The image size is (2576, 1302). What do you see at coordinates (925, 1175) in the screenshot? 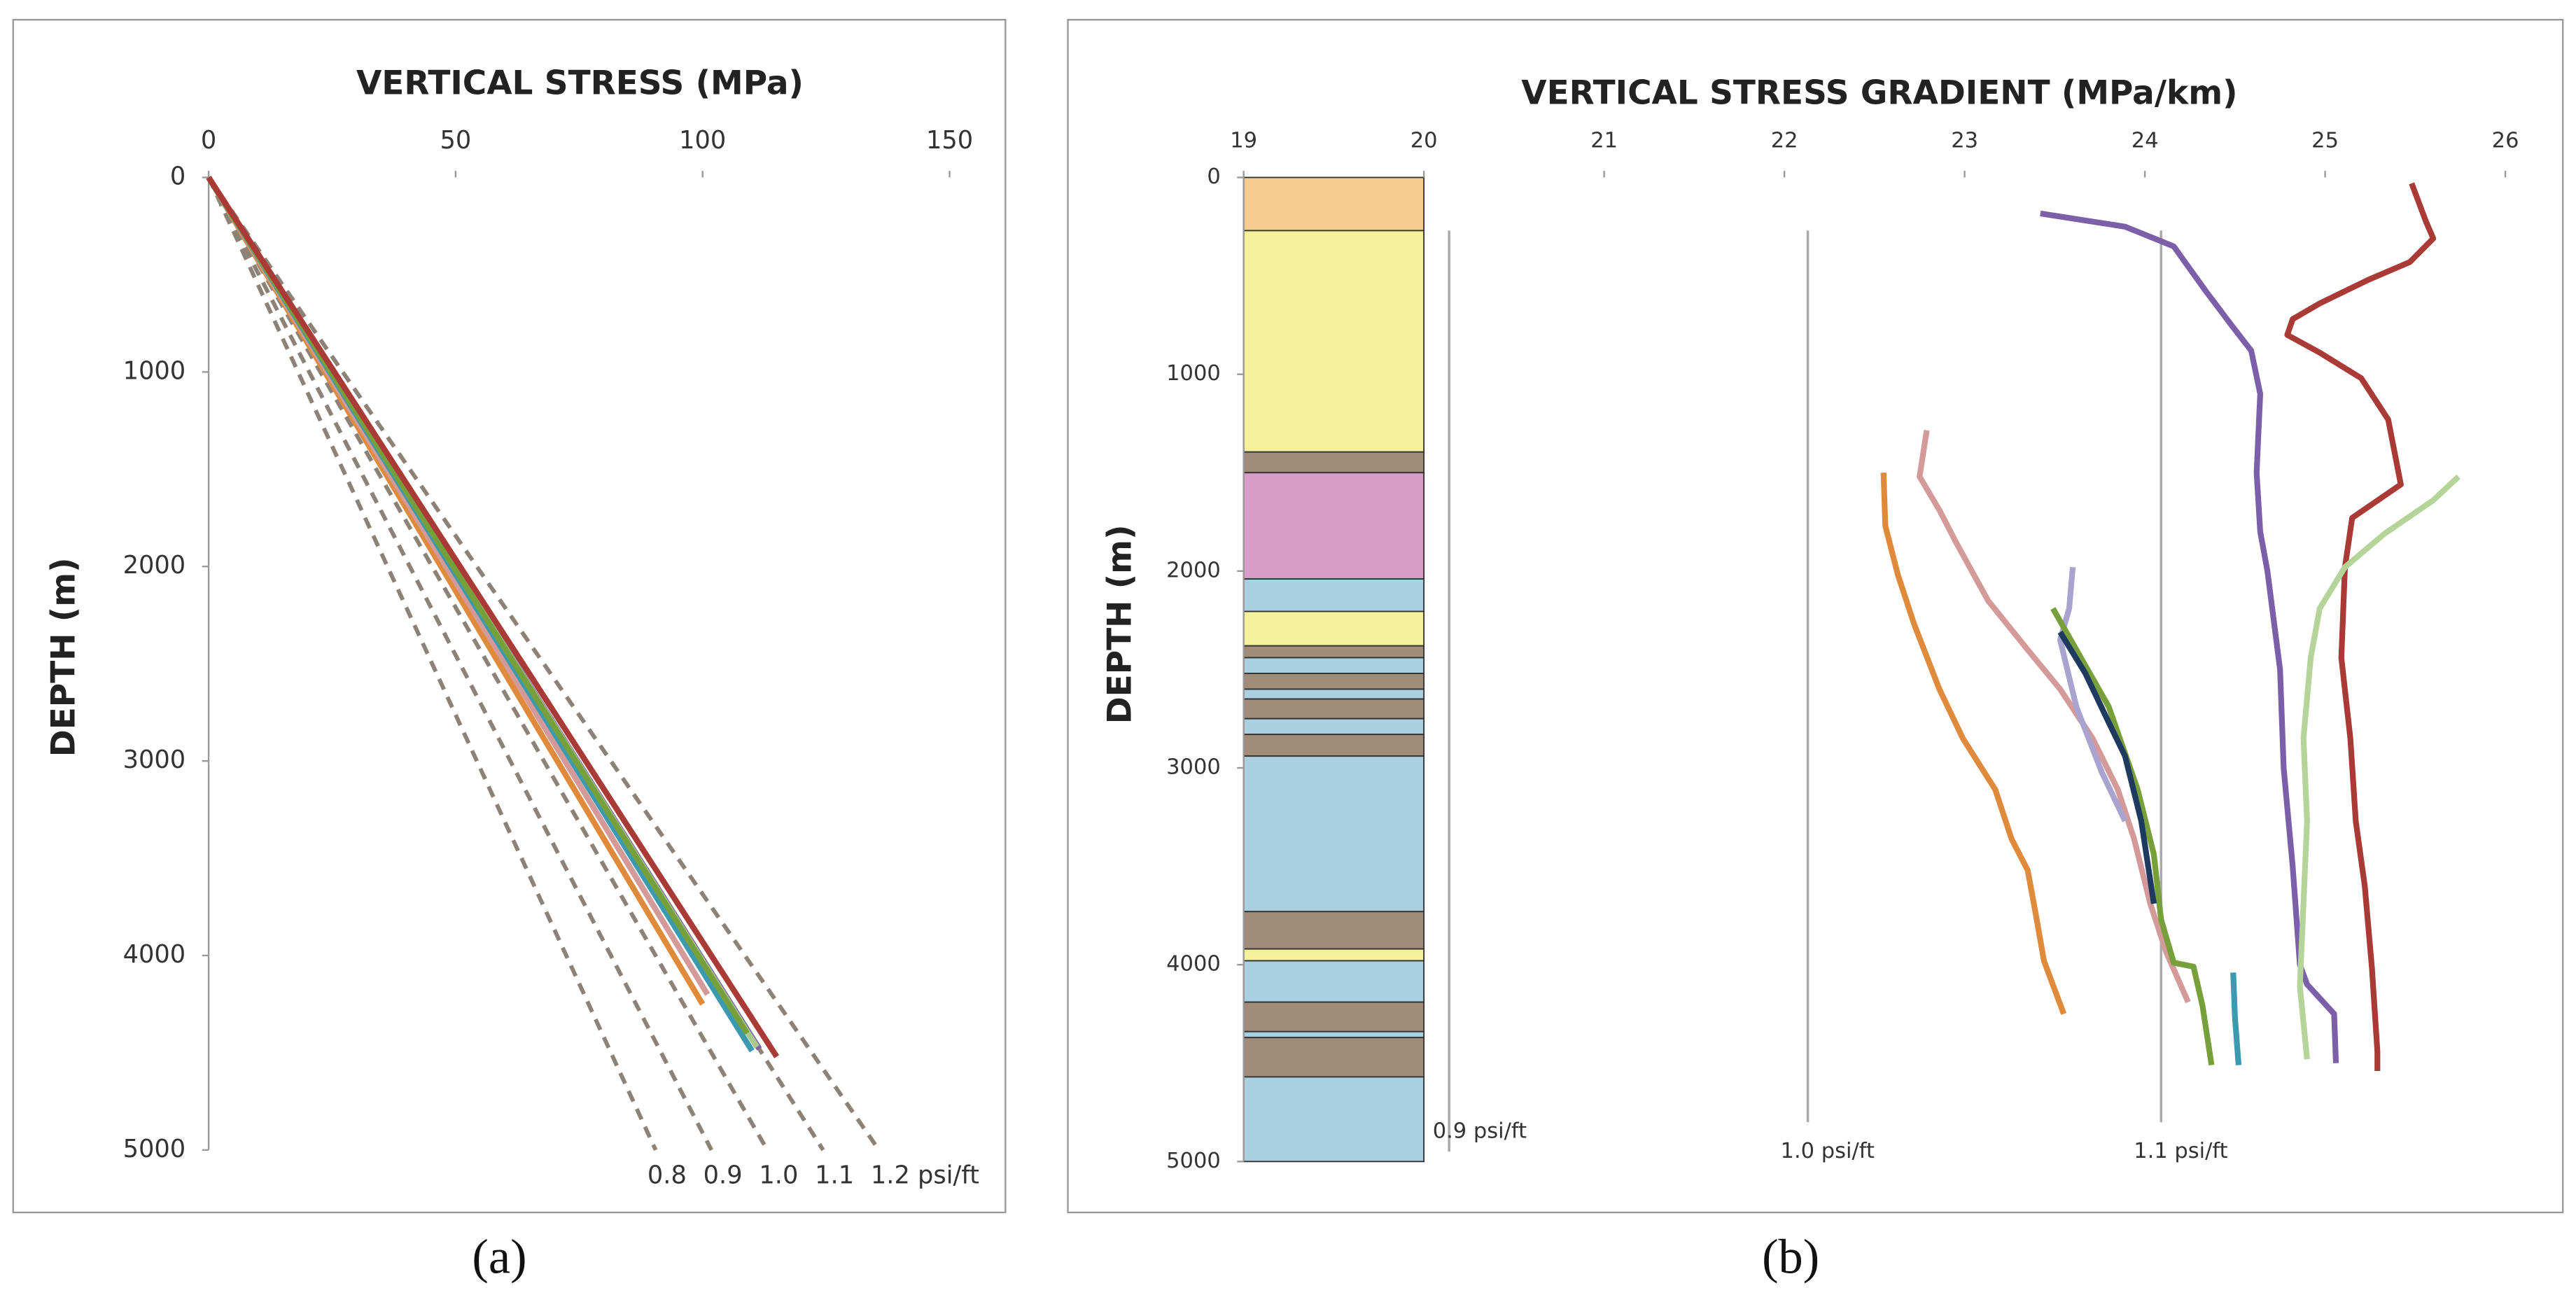
I see `reference-label: 1.2 psi/ft` at bounding box center [925, 1175].